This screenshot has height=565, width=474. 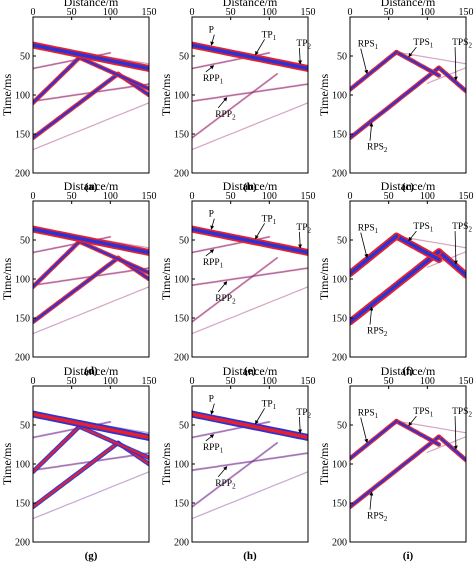 I want to click on annotation-label-tp1: TP1, so click(x=269, y=36).